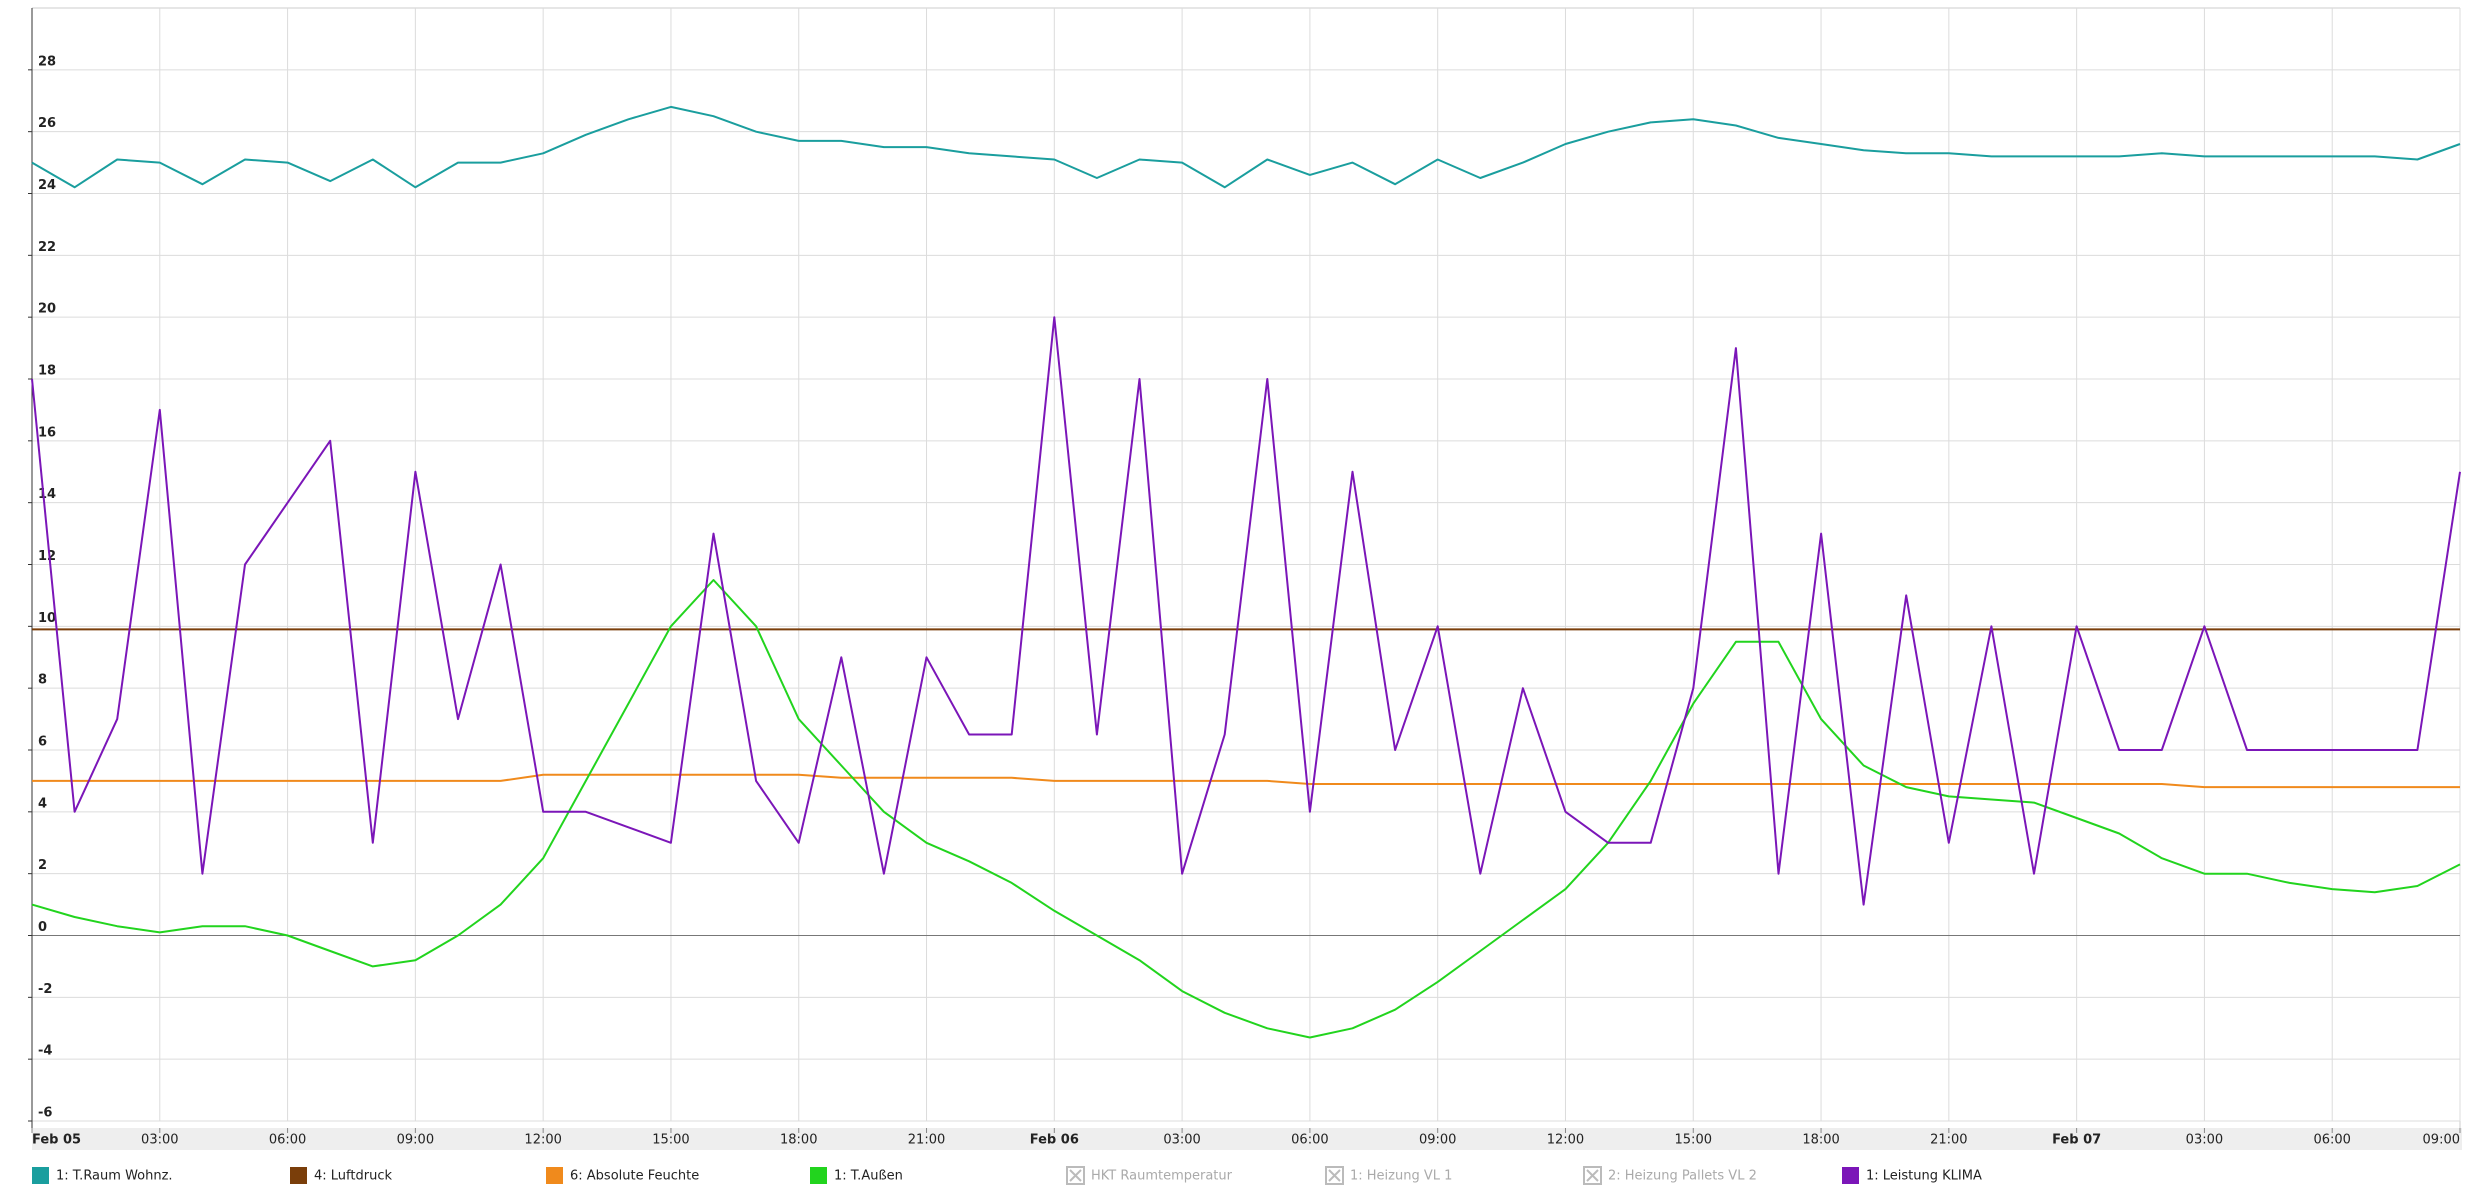 The image size is (2489, 1196). I want to click on legend-label: 2: Heizung Pallets VL 2, so click(1682, 1176).